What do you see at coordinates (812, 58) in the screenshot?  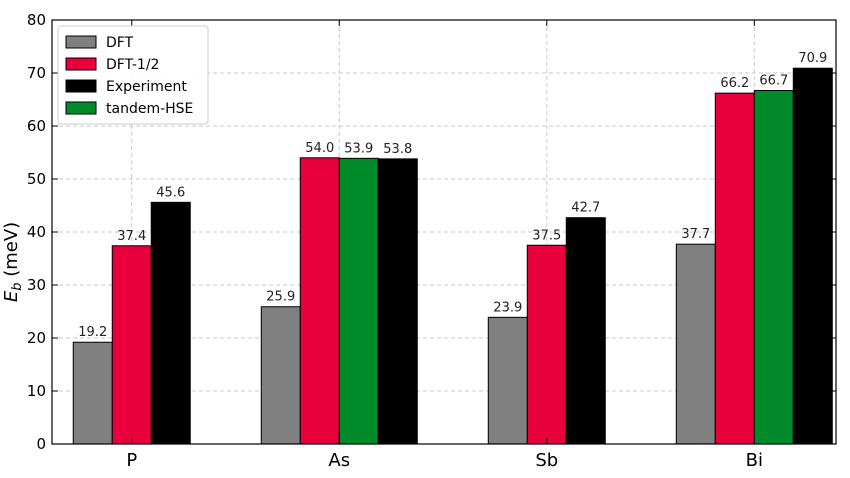 I see `value-label-experiment-bi: 70.9` at bounding box center [812, 58].